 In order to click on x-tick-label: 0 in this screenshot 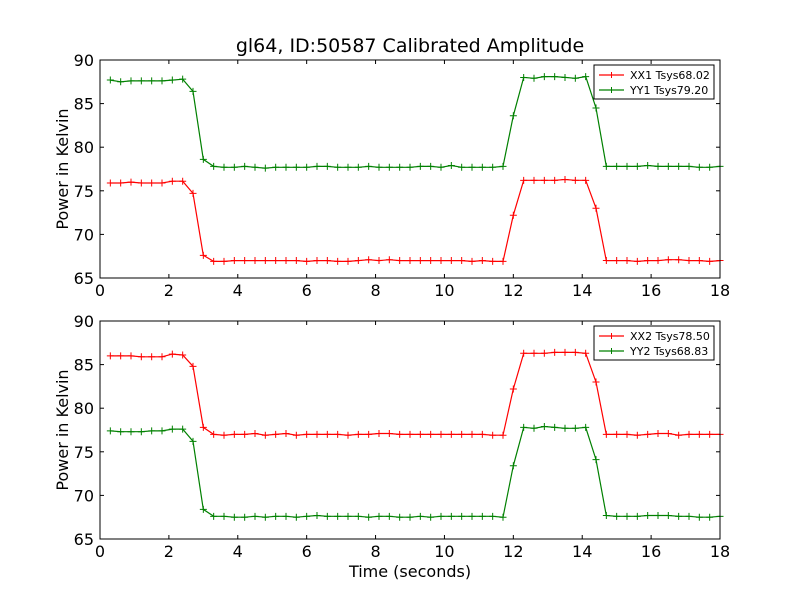, I will do `click(100, 290)`.